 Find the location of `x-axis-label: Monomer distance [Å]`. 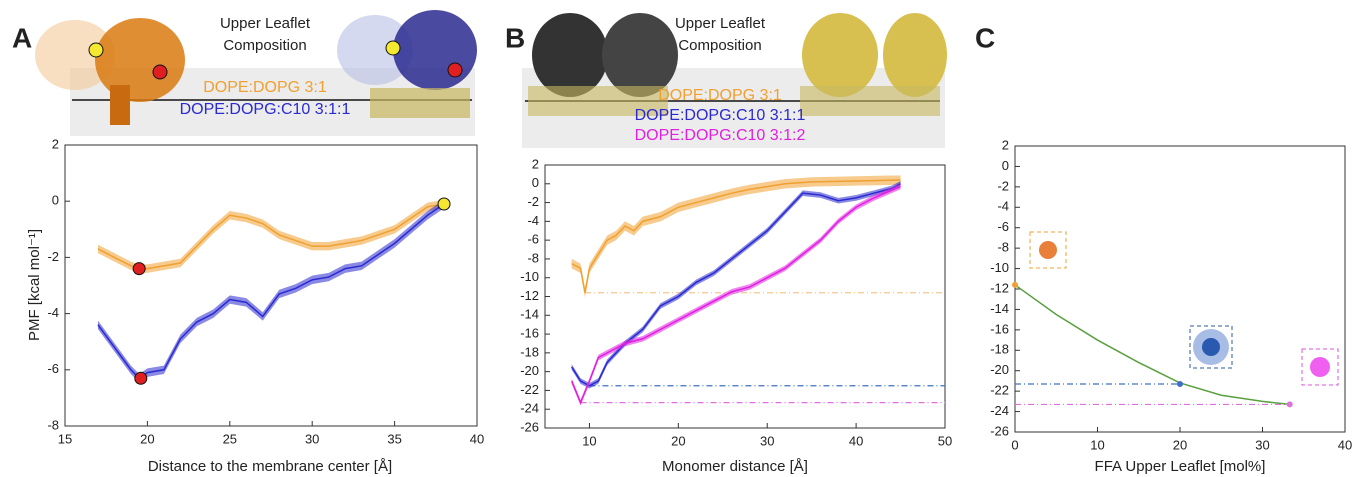

x-axis-label: Monomer distance [Å] is located at coordinates (735, 466).